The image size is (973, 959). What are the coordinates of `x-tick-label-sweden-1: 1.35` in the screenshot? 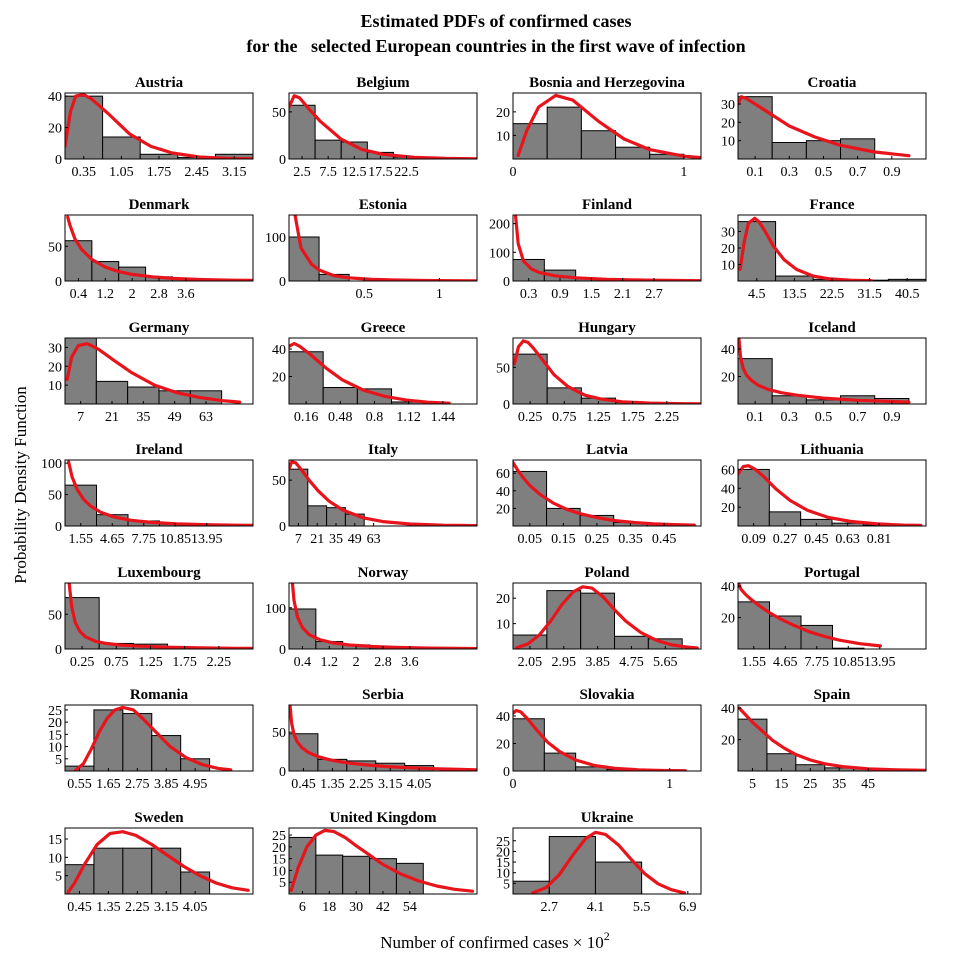 It's located at (108, 907).